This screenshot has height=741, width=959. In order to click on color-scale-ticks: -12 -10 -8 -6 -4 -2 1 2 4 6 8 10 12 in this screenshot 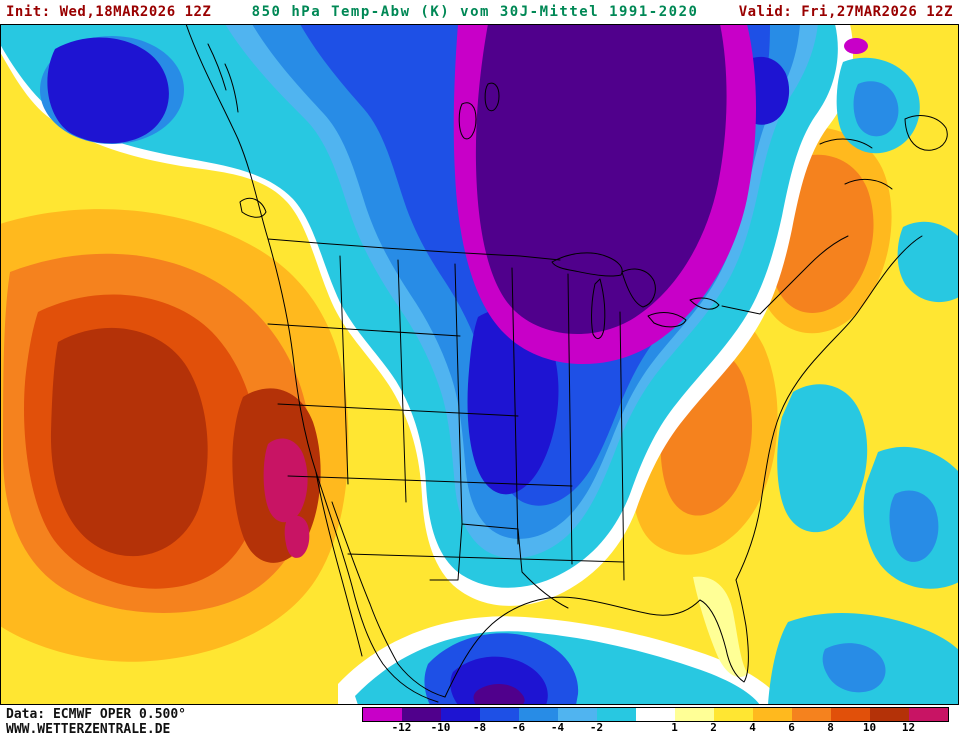, I will do `click(655, 728)`.